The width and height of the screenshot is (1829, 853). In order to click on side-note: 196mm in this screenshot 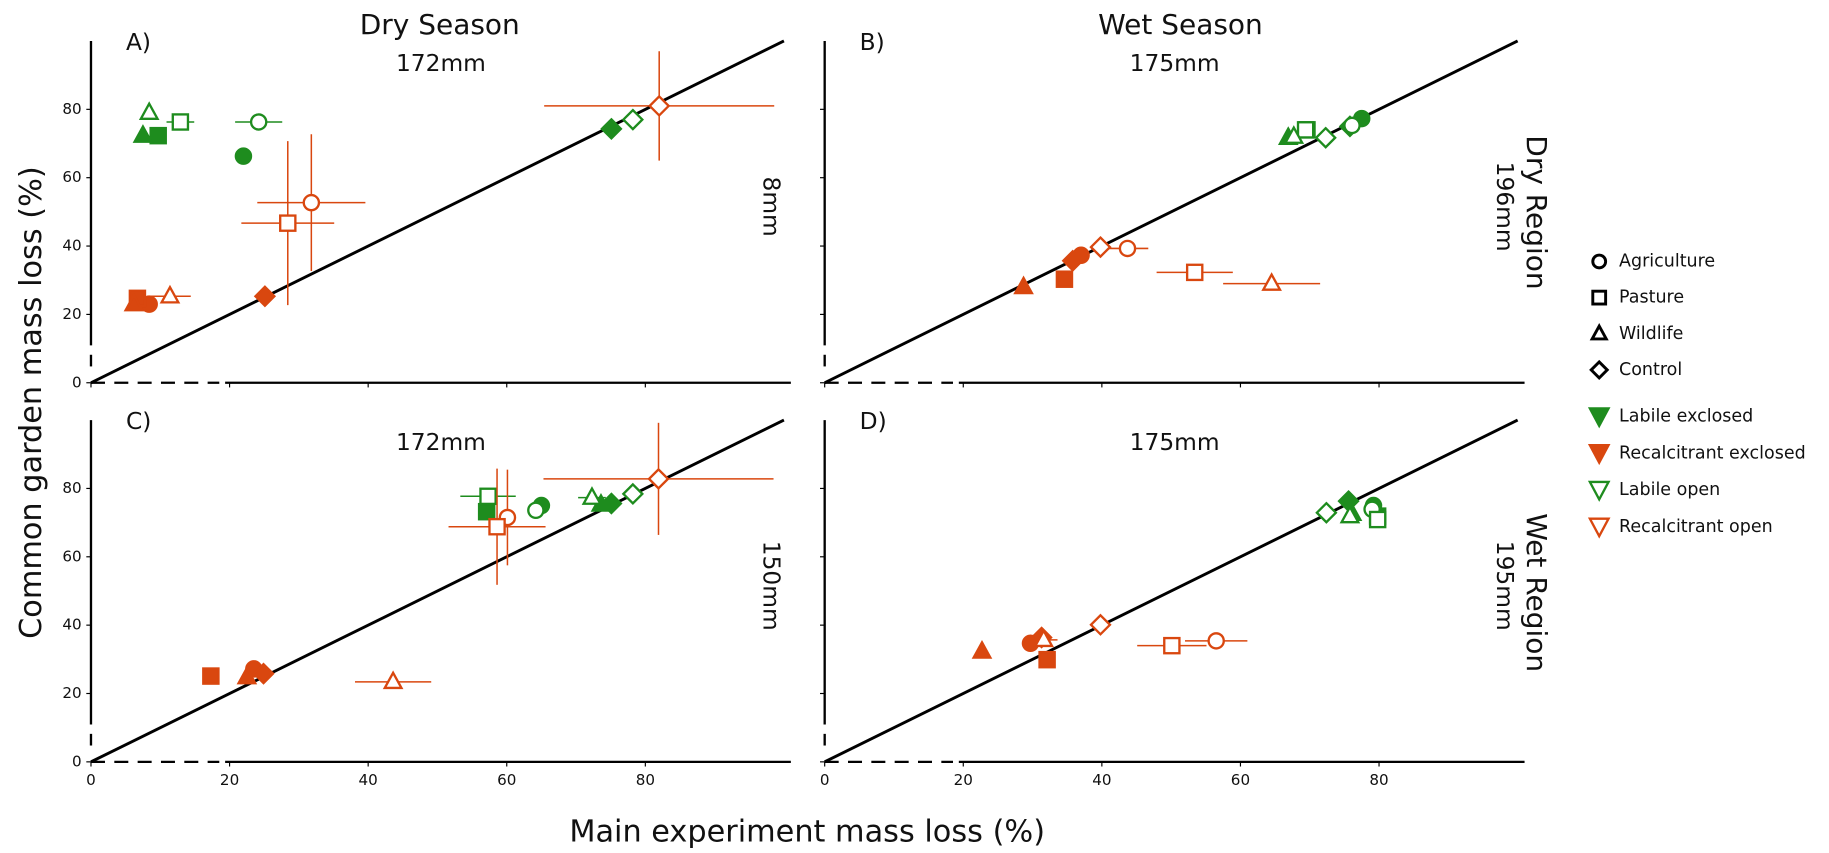, I will do `click(1504, 207)`.